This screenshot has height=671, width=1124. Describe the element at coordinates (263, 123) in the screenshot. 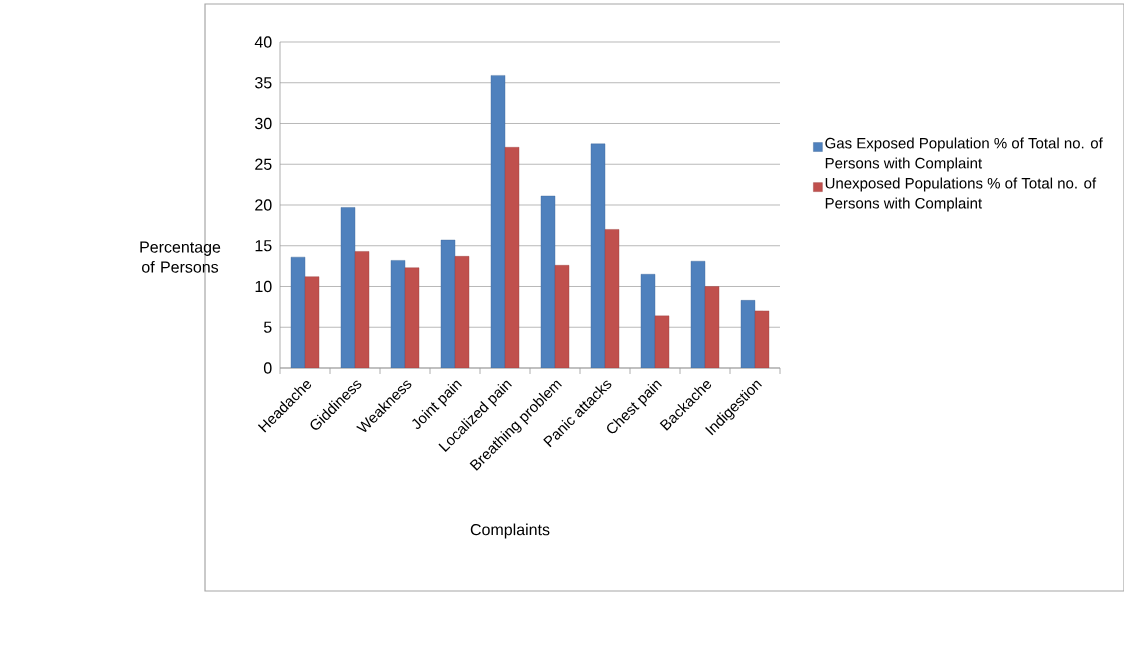

I see `y-tick-label: 30` at that location.